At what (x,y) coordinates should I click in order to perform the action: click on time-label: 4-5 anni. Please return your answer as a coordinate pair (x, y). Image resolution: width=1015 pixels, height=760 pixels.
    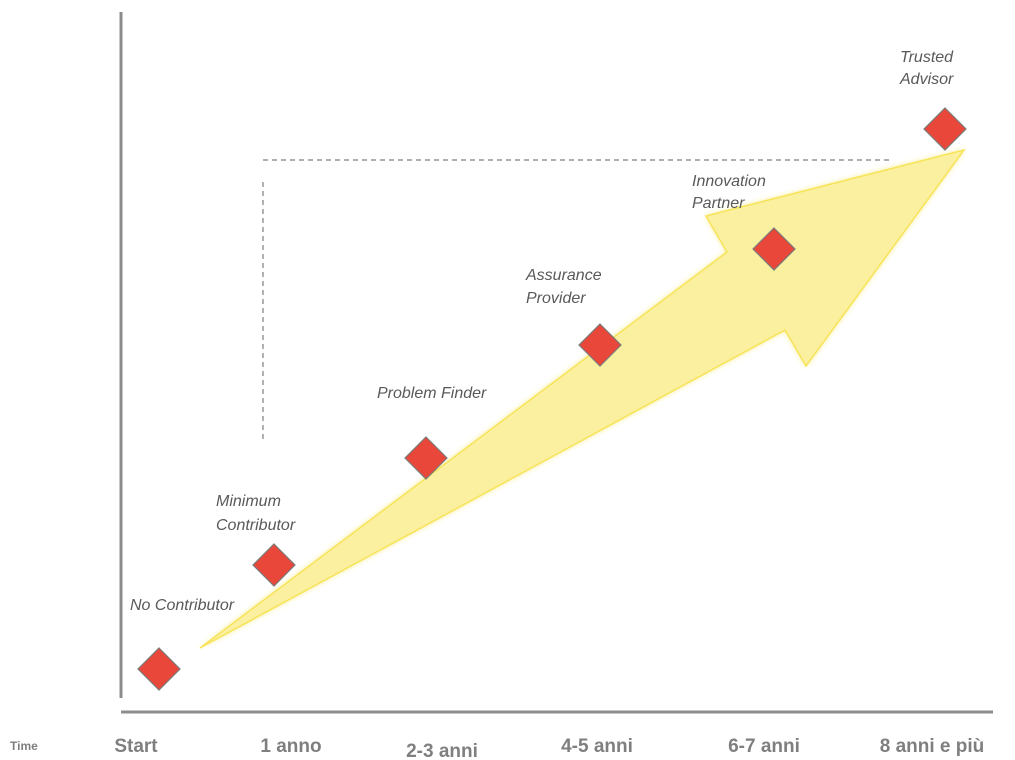
    Looking at the image, I should click on (597, 746).